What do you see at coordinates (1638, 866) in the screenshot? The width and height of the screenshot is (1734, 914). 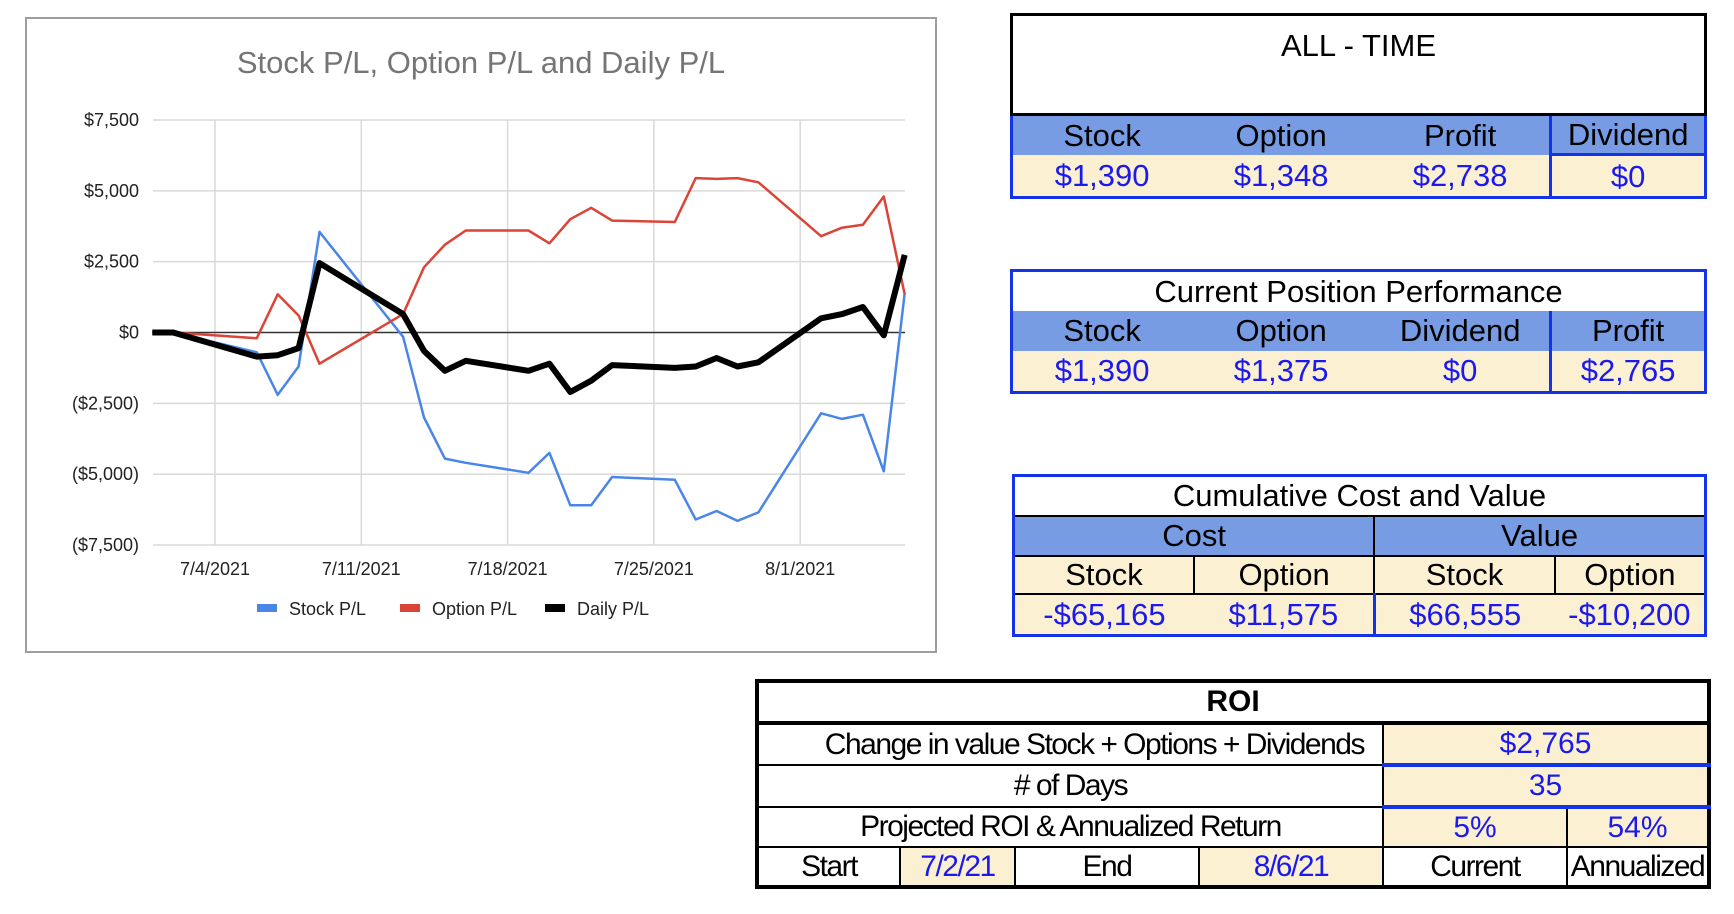 I see `annualized-label: Annualized` at bounding box center [1638, 866].